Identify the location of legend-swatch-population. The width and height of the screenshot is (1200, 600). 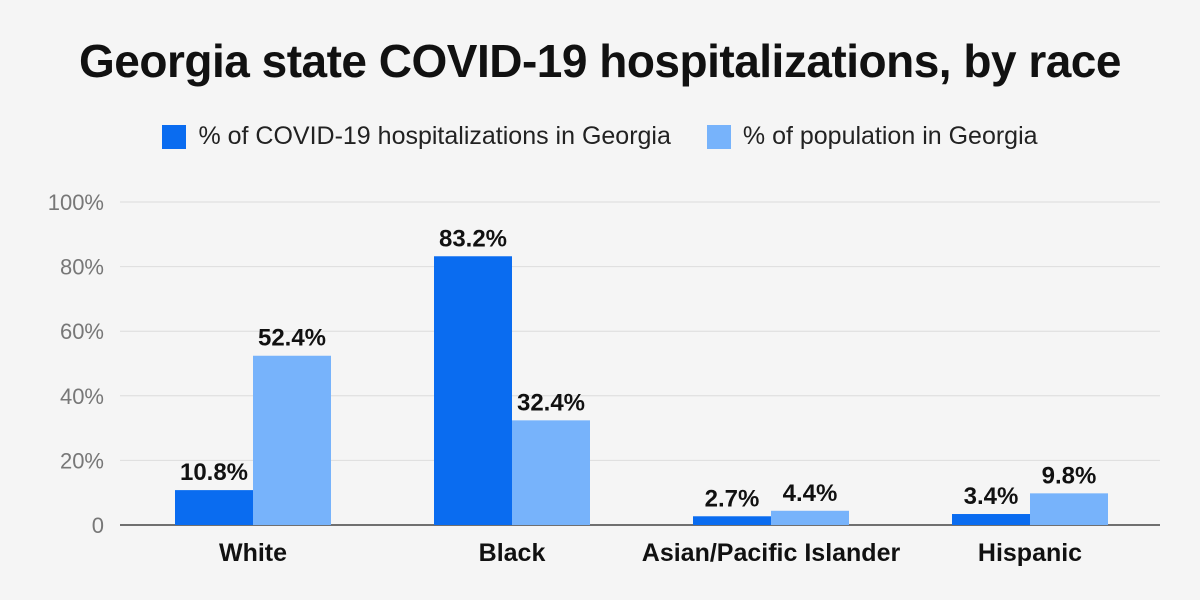
(718, 136).